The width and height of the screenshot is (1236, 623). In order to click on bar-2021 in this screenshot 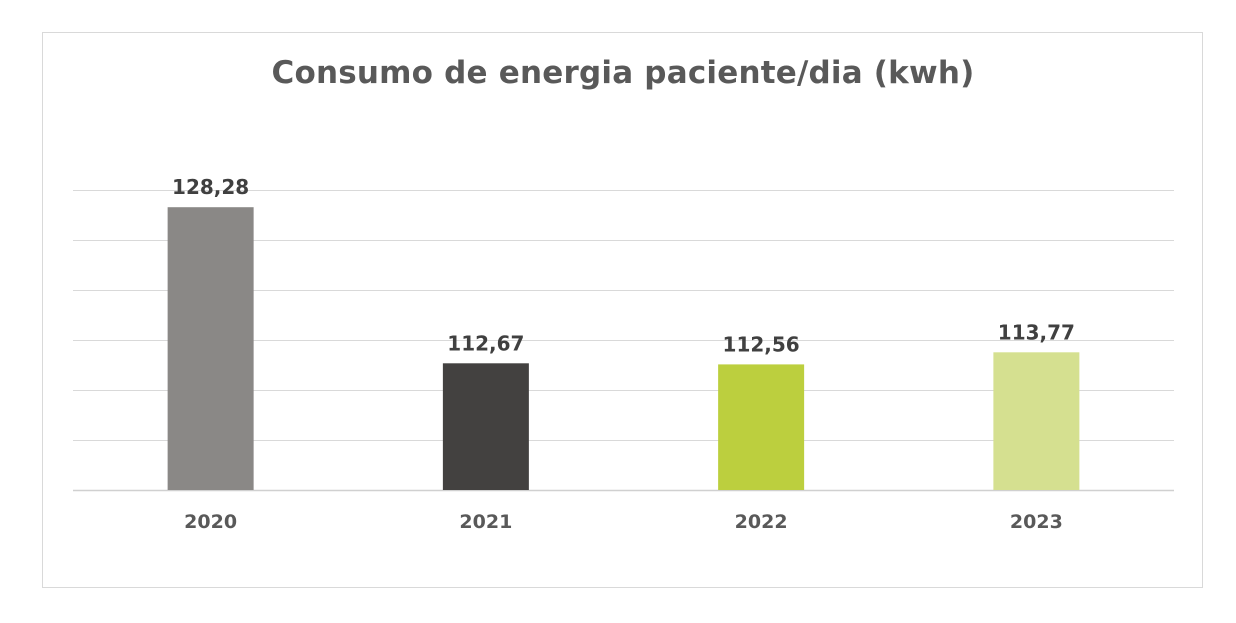, I will do `click(485, 426)`.